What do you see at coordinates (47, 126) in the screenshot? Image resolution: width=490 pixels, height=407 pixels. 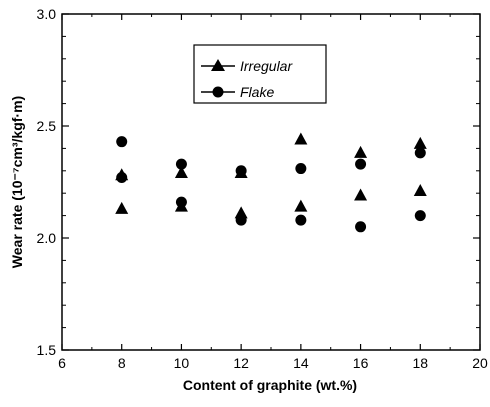 I see `y-tick-label: 2.5` at bounding box center [47, 126].